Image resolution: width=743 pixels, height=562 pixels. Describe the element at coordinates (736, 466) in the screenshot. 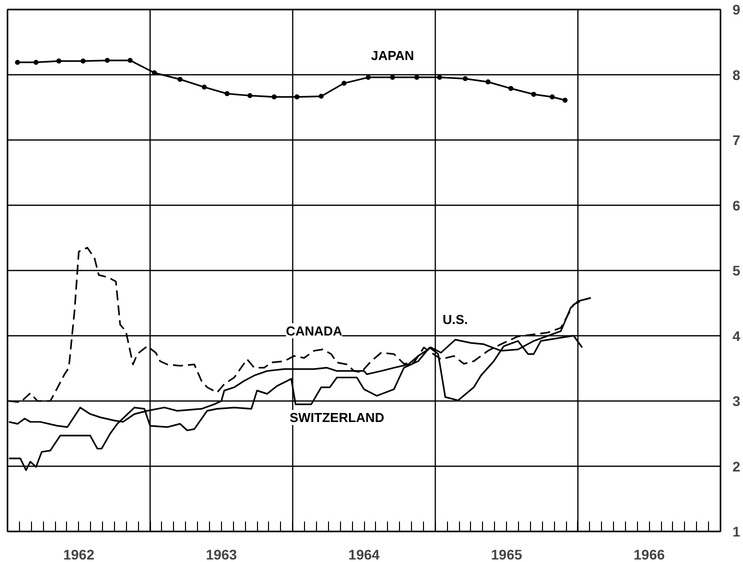

I see `y-tick-label: 2` at that location.